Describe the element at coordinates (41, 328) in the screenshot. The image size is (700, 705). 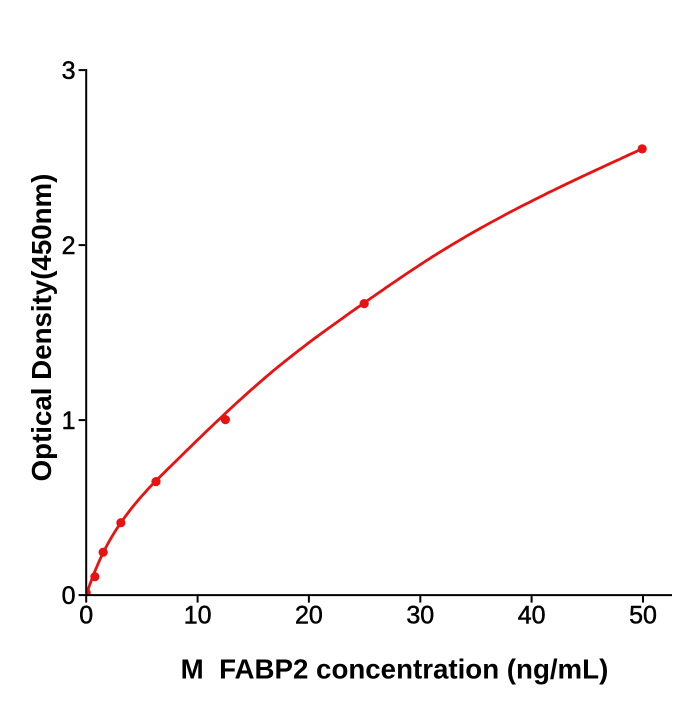
I see `svg-text: Optical Density(450nm)` at that location.